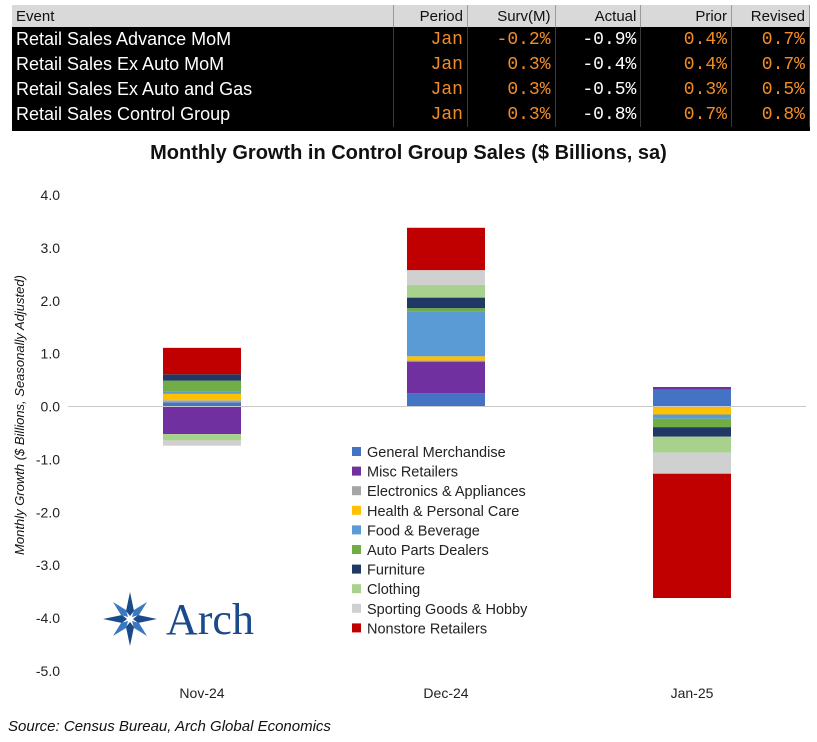  Describe the element at coordinates (210, 619) in the screenshot. I see `arch-logo-text: Arch` at that location.